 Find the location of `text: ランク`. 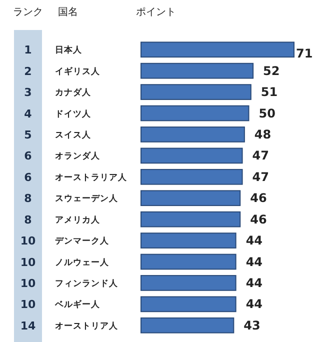

text: ランク is located at coordinates (28, 12).